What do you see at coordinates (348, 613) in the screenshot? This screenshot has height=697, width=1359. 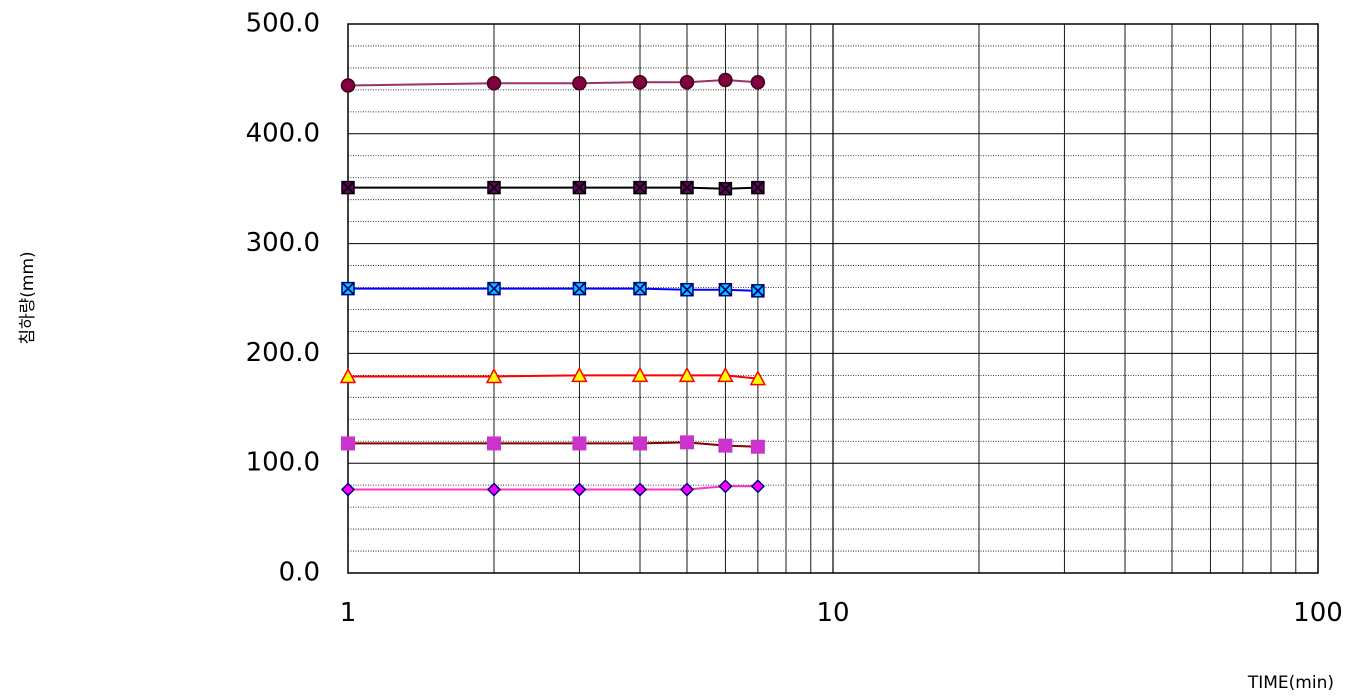 I see `x-tick-label: 1` at bounding box center [348, 613].